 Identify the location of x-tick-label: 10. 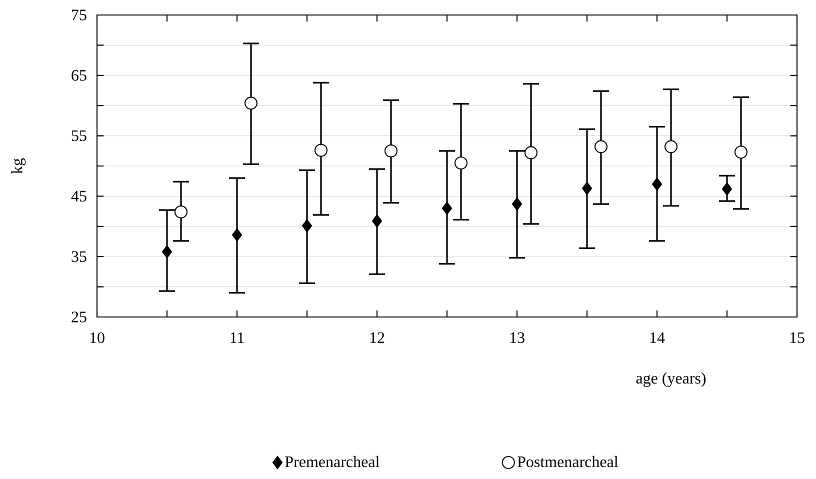
(97, 338).